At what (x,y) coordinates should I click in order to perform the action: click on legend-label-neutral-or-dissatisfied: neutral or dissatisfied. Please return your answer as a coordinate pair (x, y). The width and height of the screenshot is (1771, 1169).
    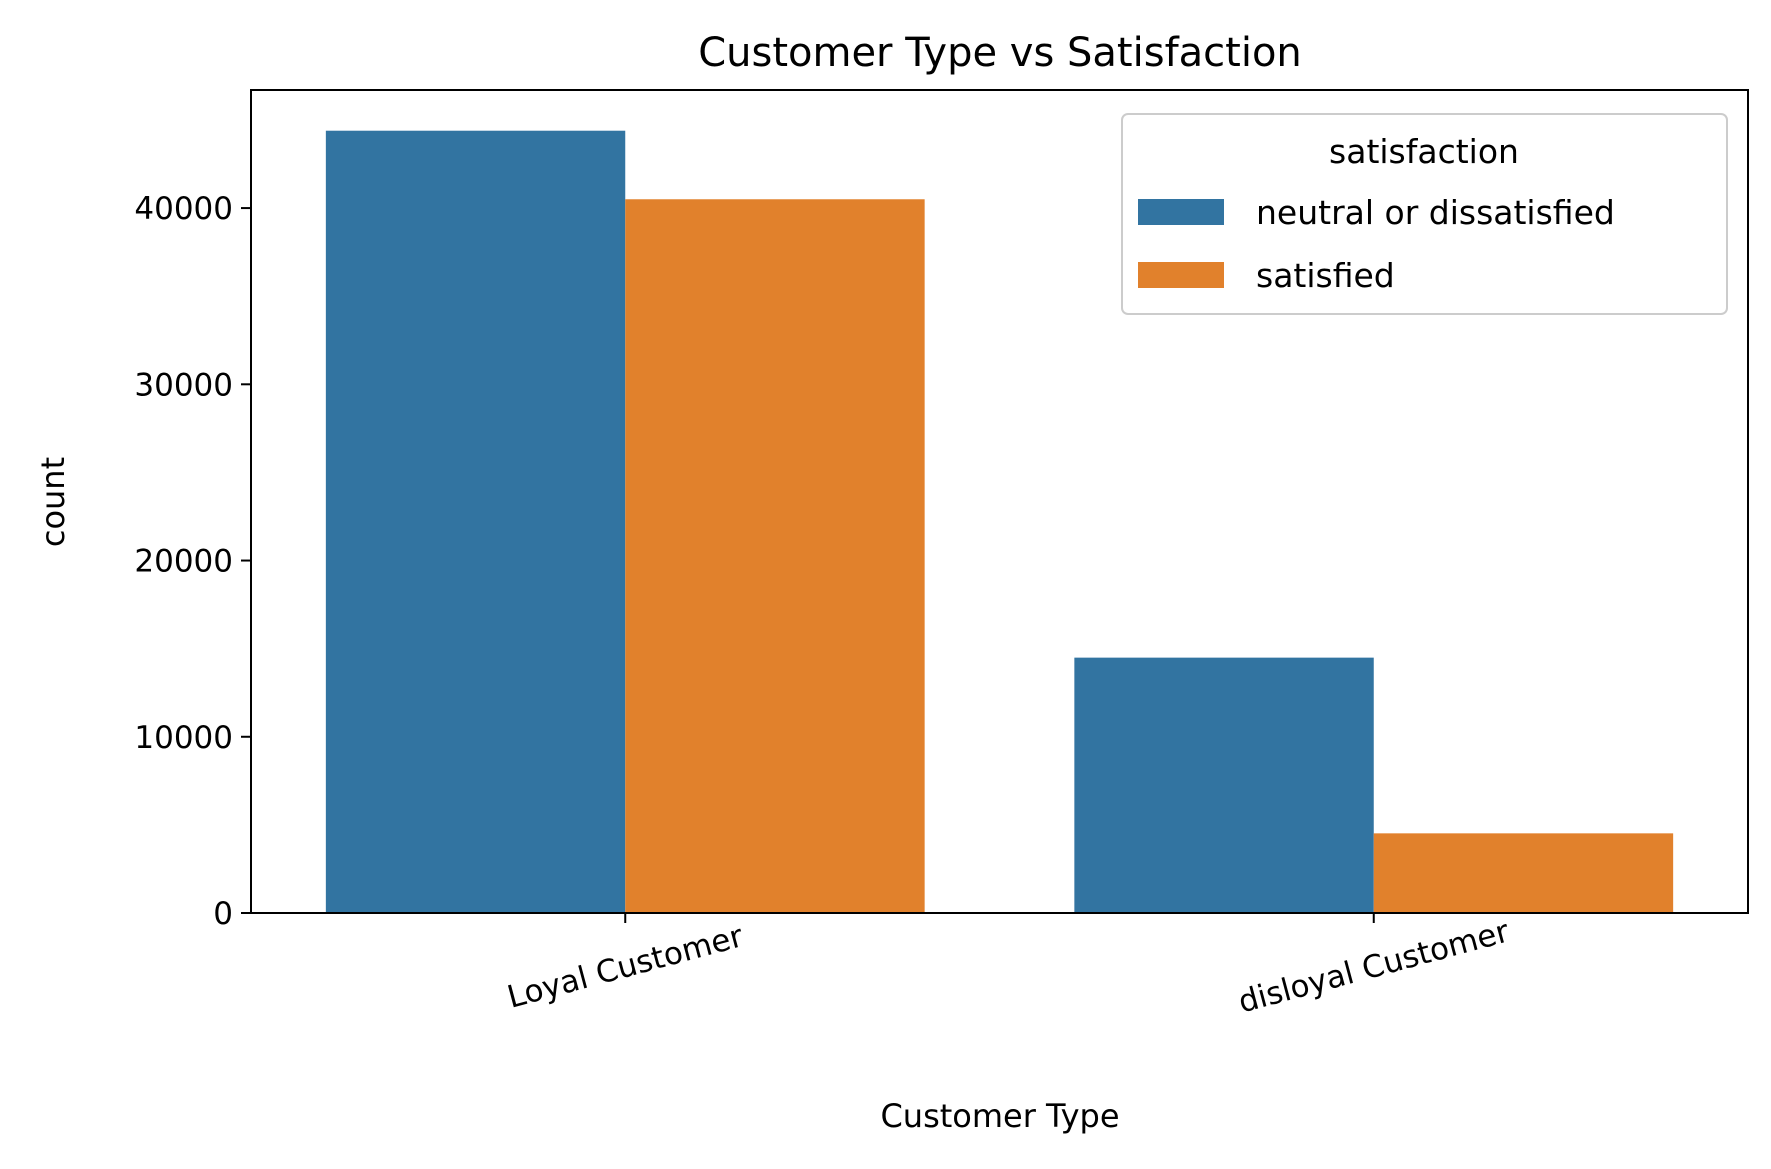
    Looking at the image, I should click on (1435, 212).